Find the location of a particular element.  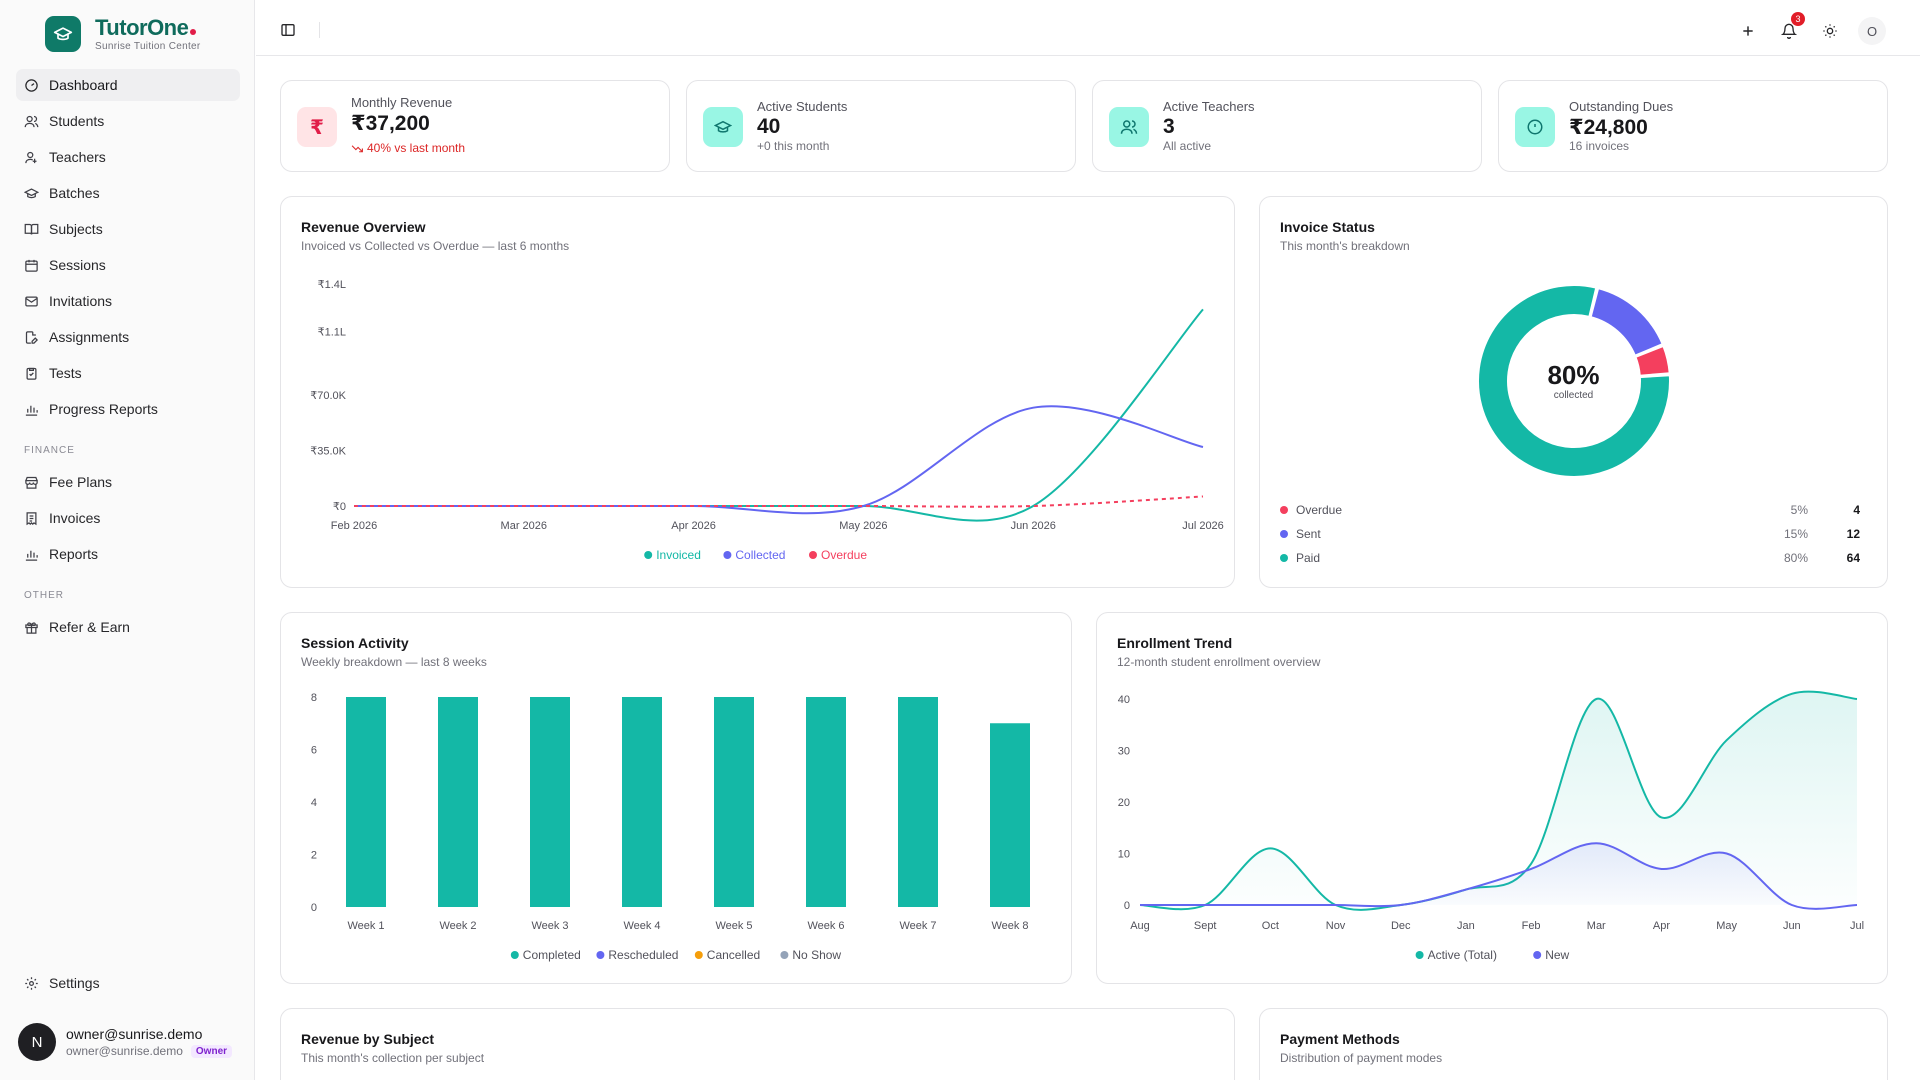

x-tick-label: Jun is located at coordinates (1792, 926).